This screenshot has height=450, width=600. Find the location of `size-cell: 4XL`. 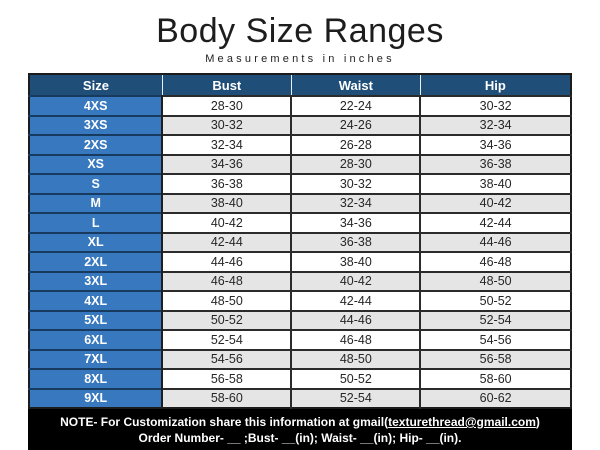

size-cell: 4XL is located at coordinates (96, 300).